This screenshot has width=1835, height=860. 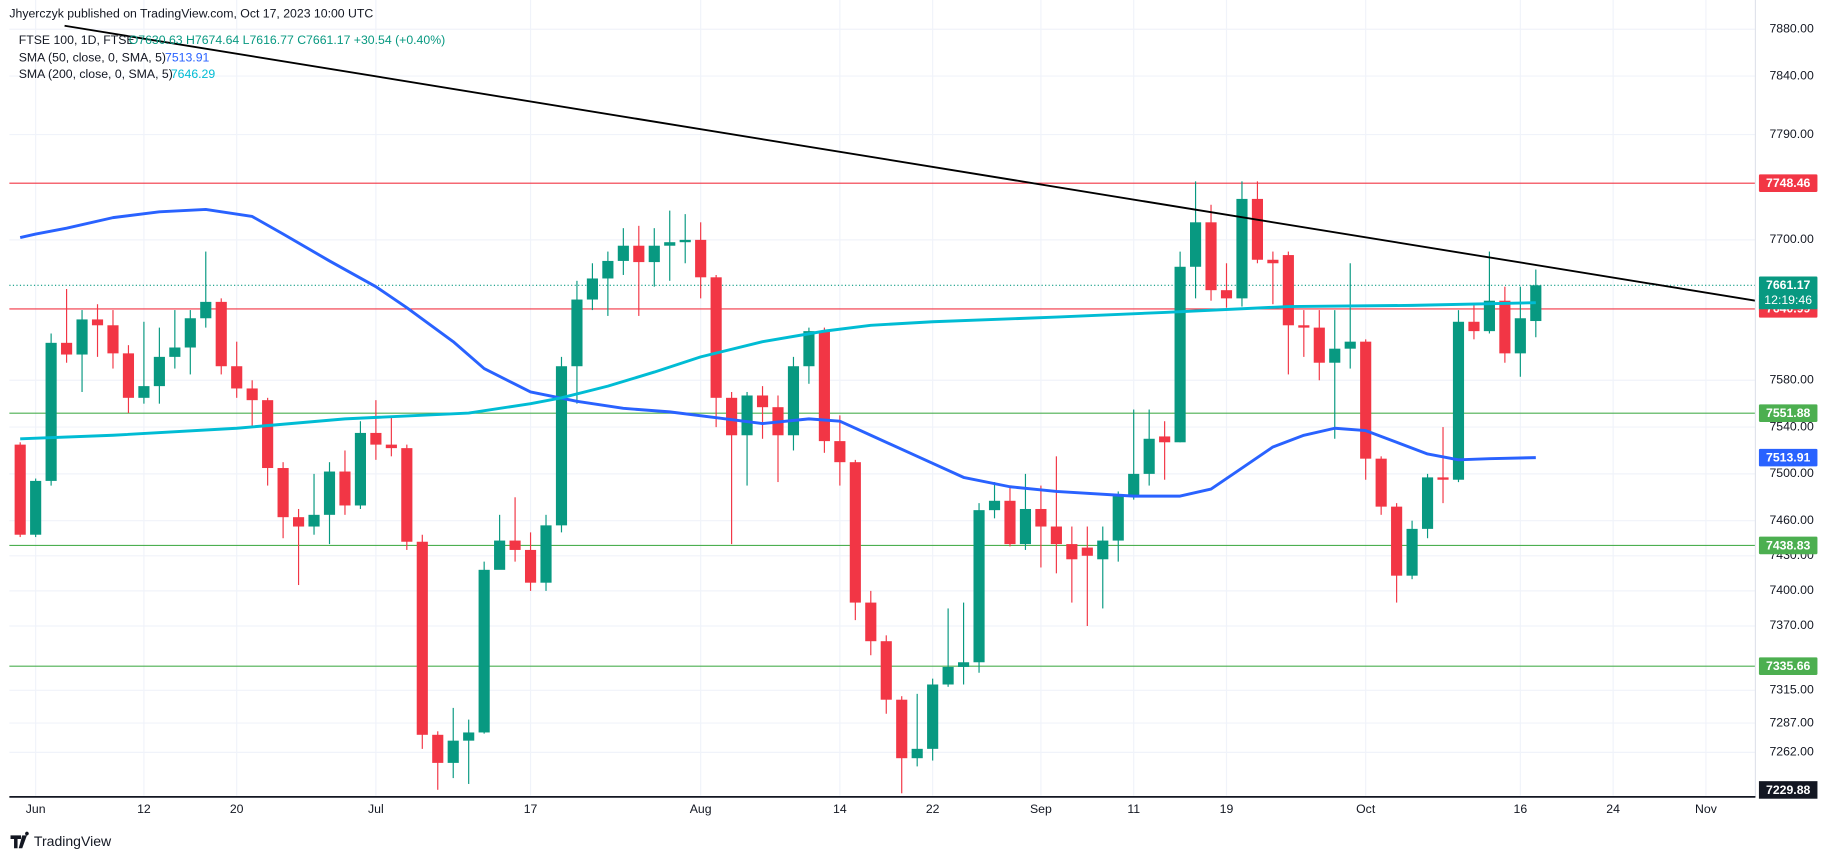 What do you see at coordinates (1791, 426) in the screenshot?
I see `y-tick-label: 7540.00` at bounding box center [1791, 426].